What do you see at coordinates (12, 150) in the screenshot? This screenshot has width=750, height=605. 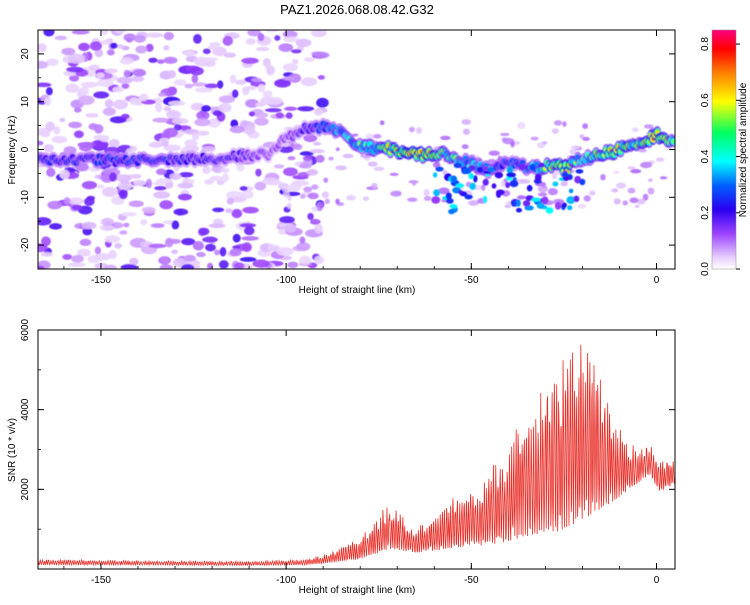 I see `spectrogram-y-label: Frequency (Hz)` at bounding box center [12, 150].